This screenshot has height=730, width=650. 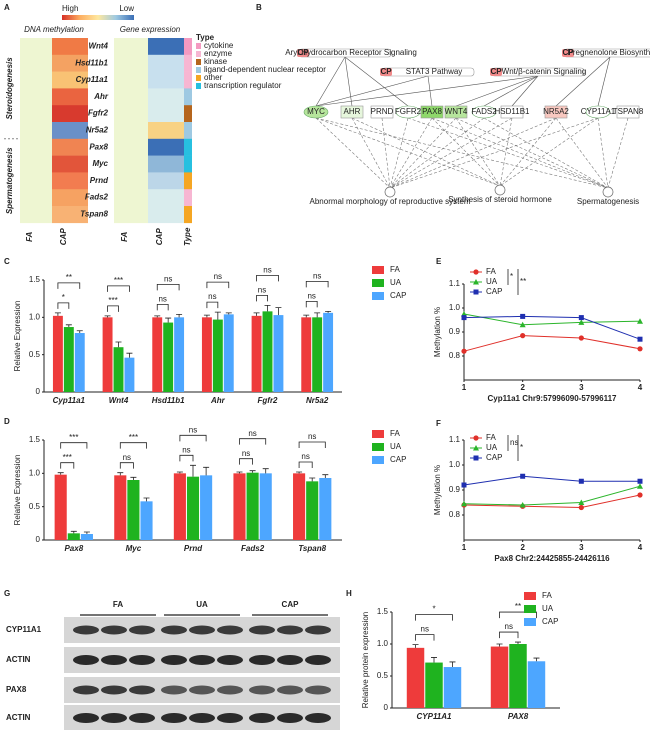 I want to click on x-tick-label: Prnd, so click(x=193, y=548).